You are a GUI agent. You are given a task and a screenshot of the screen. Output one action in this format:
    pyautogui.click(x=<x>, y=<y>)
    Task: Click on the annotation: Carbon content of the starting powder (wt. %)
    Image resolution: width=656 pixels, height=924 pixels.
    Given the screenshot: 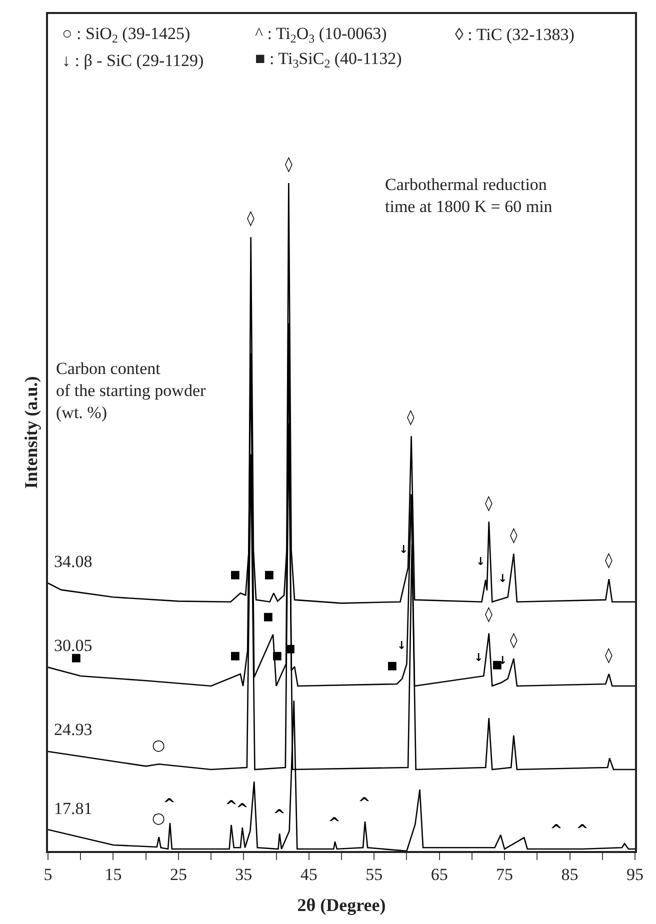 What is the action you would take?
    pyautogui.click(x=131, y=390)
    